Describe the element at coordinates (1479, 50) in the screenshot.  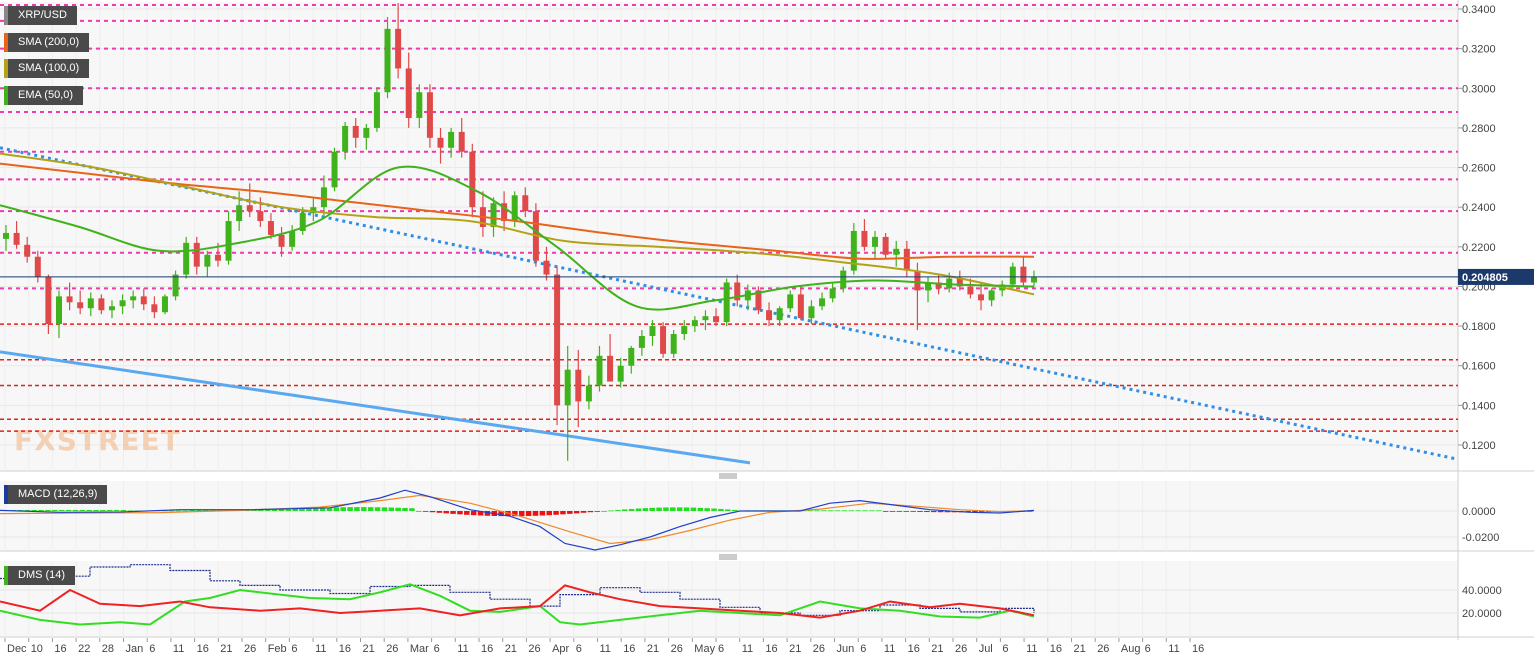
I see `price-tick-label: 0.3200` at that location.